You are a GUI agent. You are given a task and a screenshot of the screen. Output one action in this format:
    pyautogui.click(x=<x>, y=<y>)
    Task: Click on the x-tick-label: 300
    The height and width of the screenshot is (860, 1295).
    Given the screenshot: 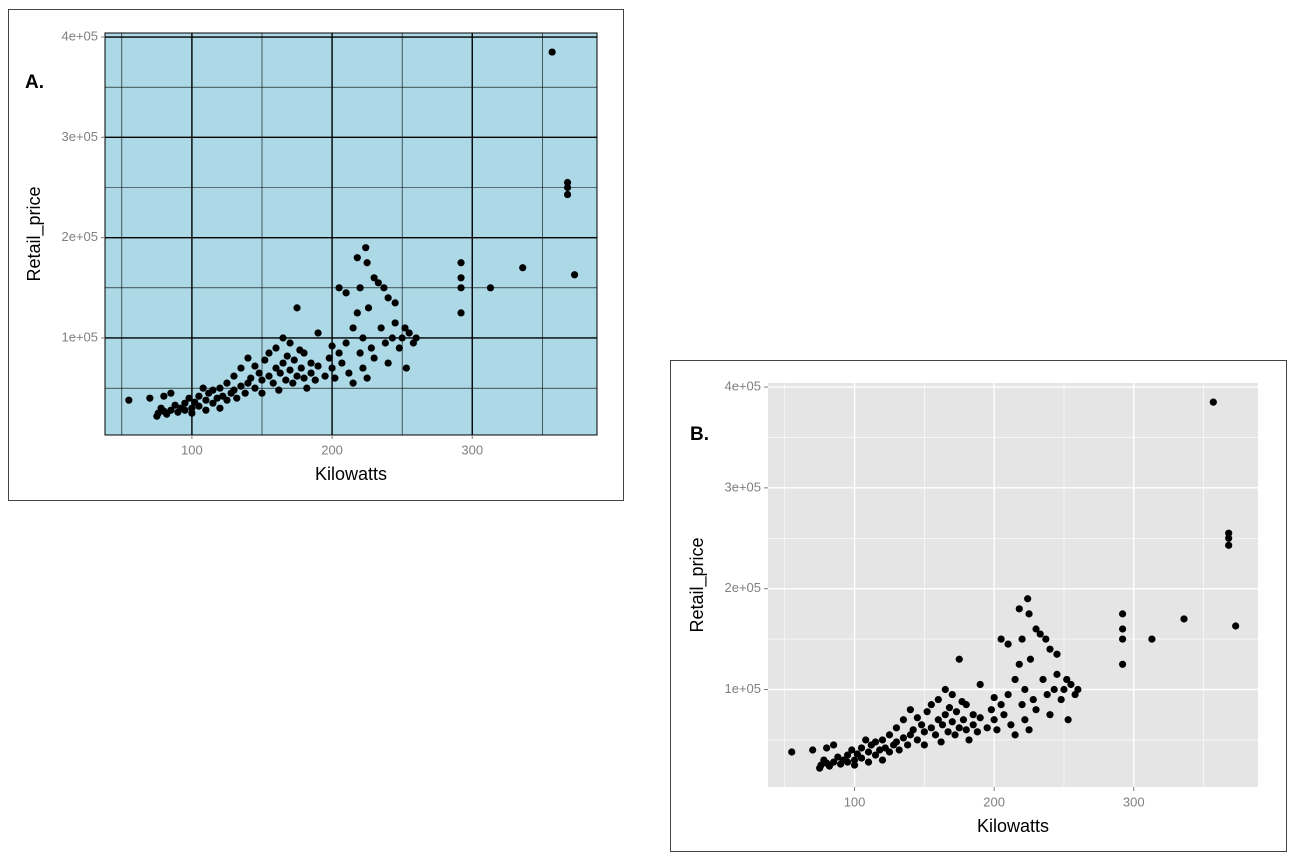 What is the action you would take?
    pyautogui.click(x=1134, y=801)
    